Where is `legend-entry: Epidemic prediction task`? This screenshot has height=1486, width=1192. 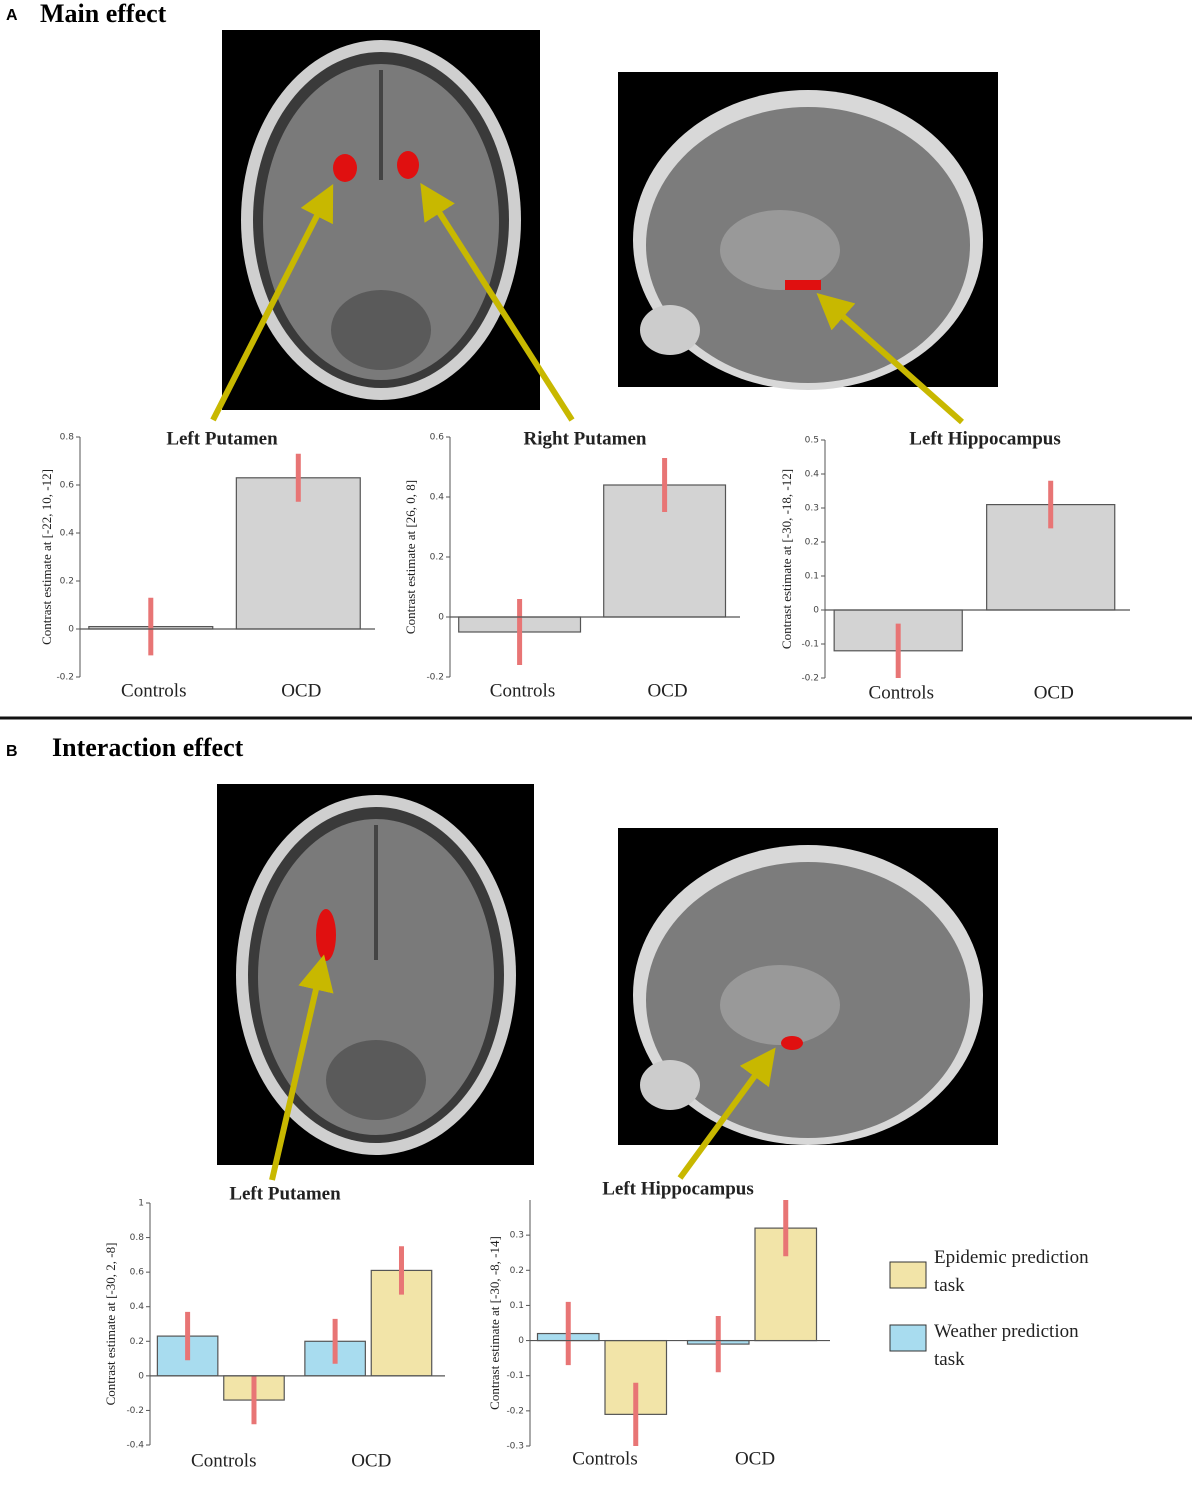 legend-entry: Epidemic prediction task is located at coordinates (1011, 1271).